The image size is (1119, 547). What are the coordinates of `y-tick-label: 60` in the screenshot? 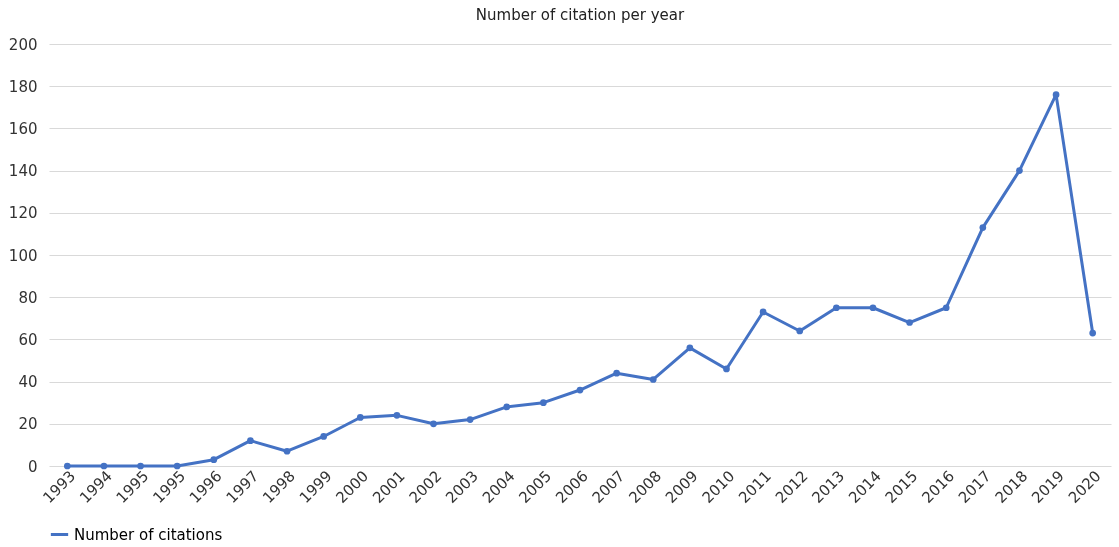 It's located at (28, 339).